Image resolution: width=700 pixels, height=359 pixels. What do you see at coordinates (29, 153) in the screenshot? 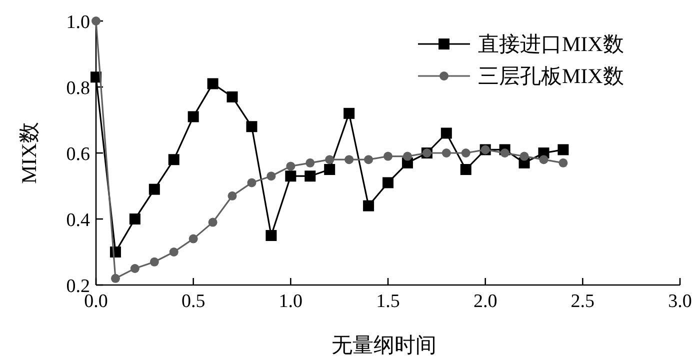
I see `y-axis-title: MIX数` at bounding box center [29, 153].